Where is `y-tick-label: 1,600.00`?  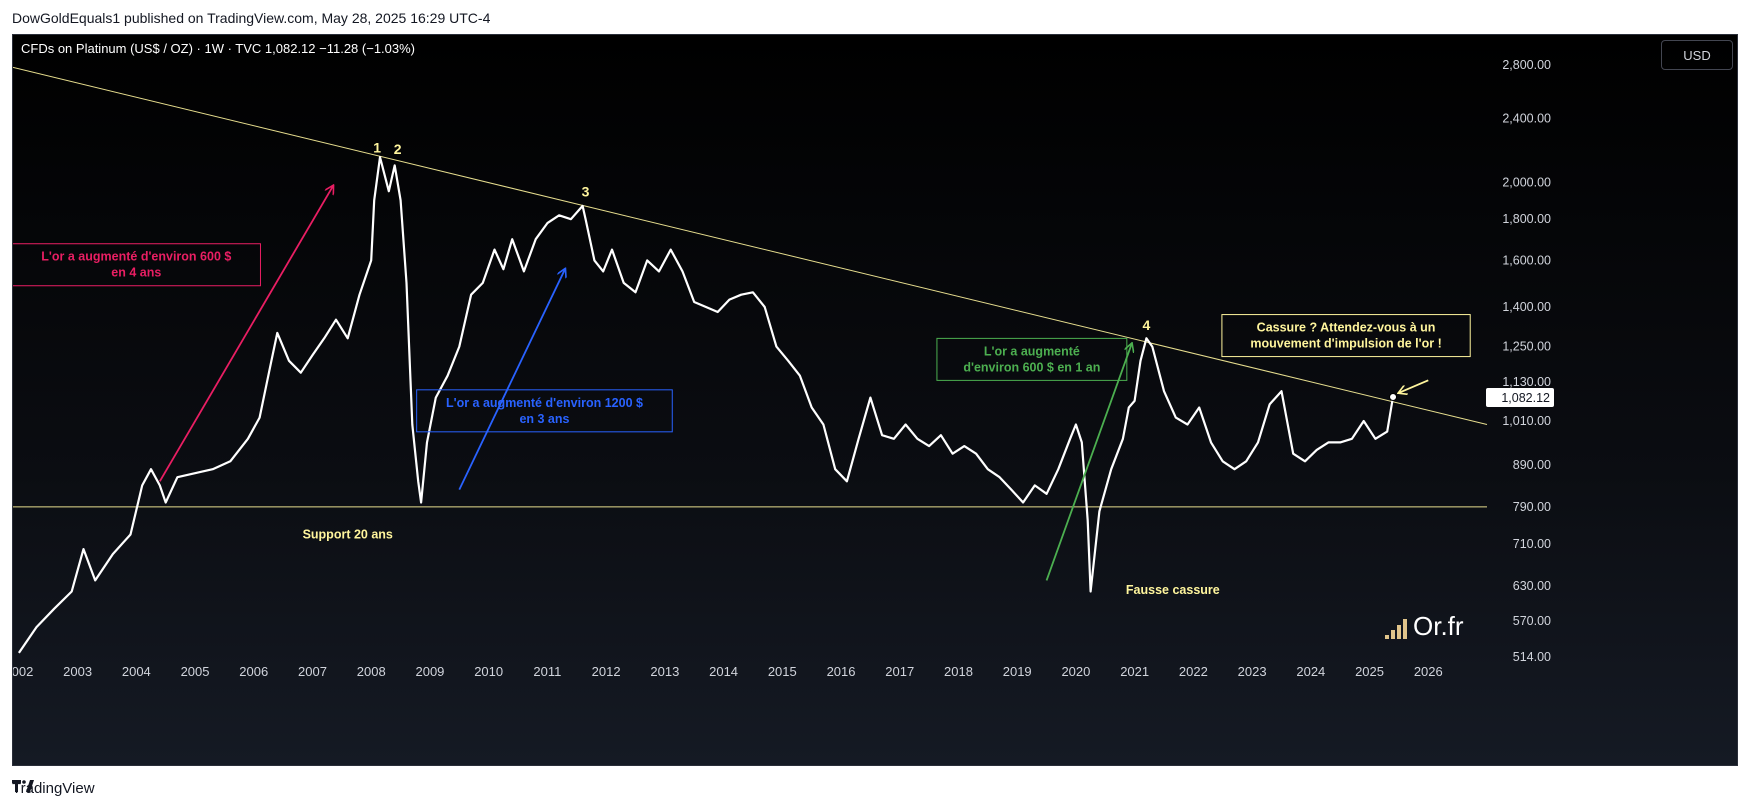
y-tick-label: 1,600.00 is located at coordinates (1526, 260).